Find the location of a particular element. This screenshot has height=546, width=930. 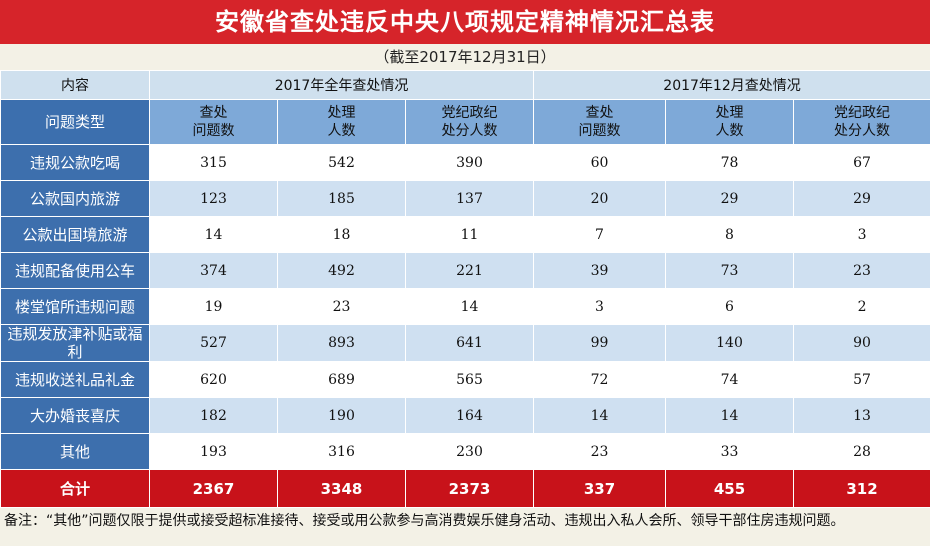

annual-group-header: 2017年全年查处情况 is located at coordinates (341, 85).